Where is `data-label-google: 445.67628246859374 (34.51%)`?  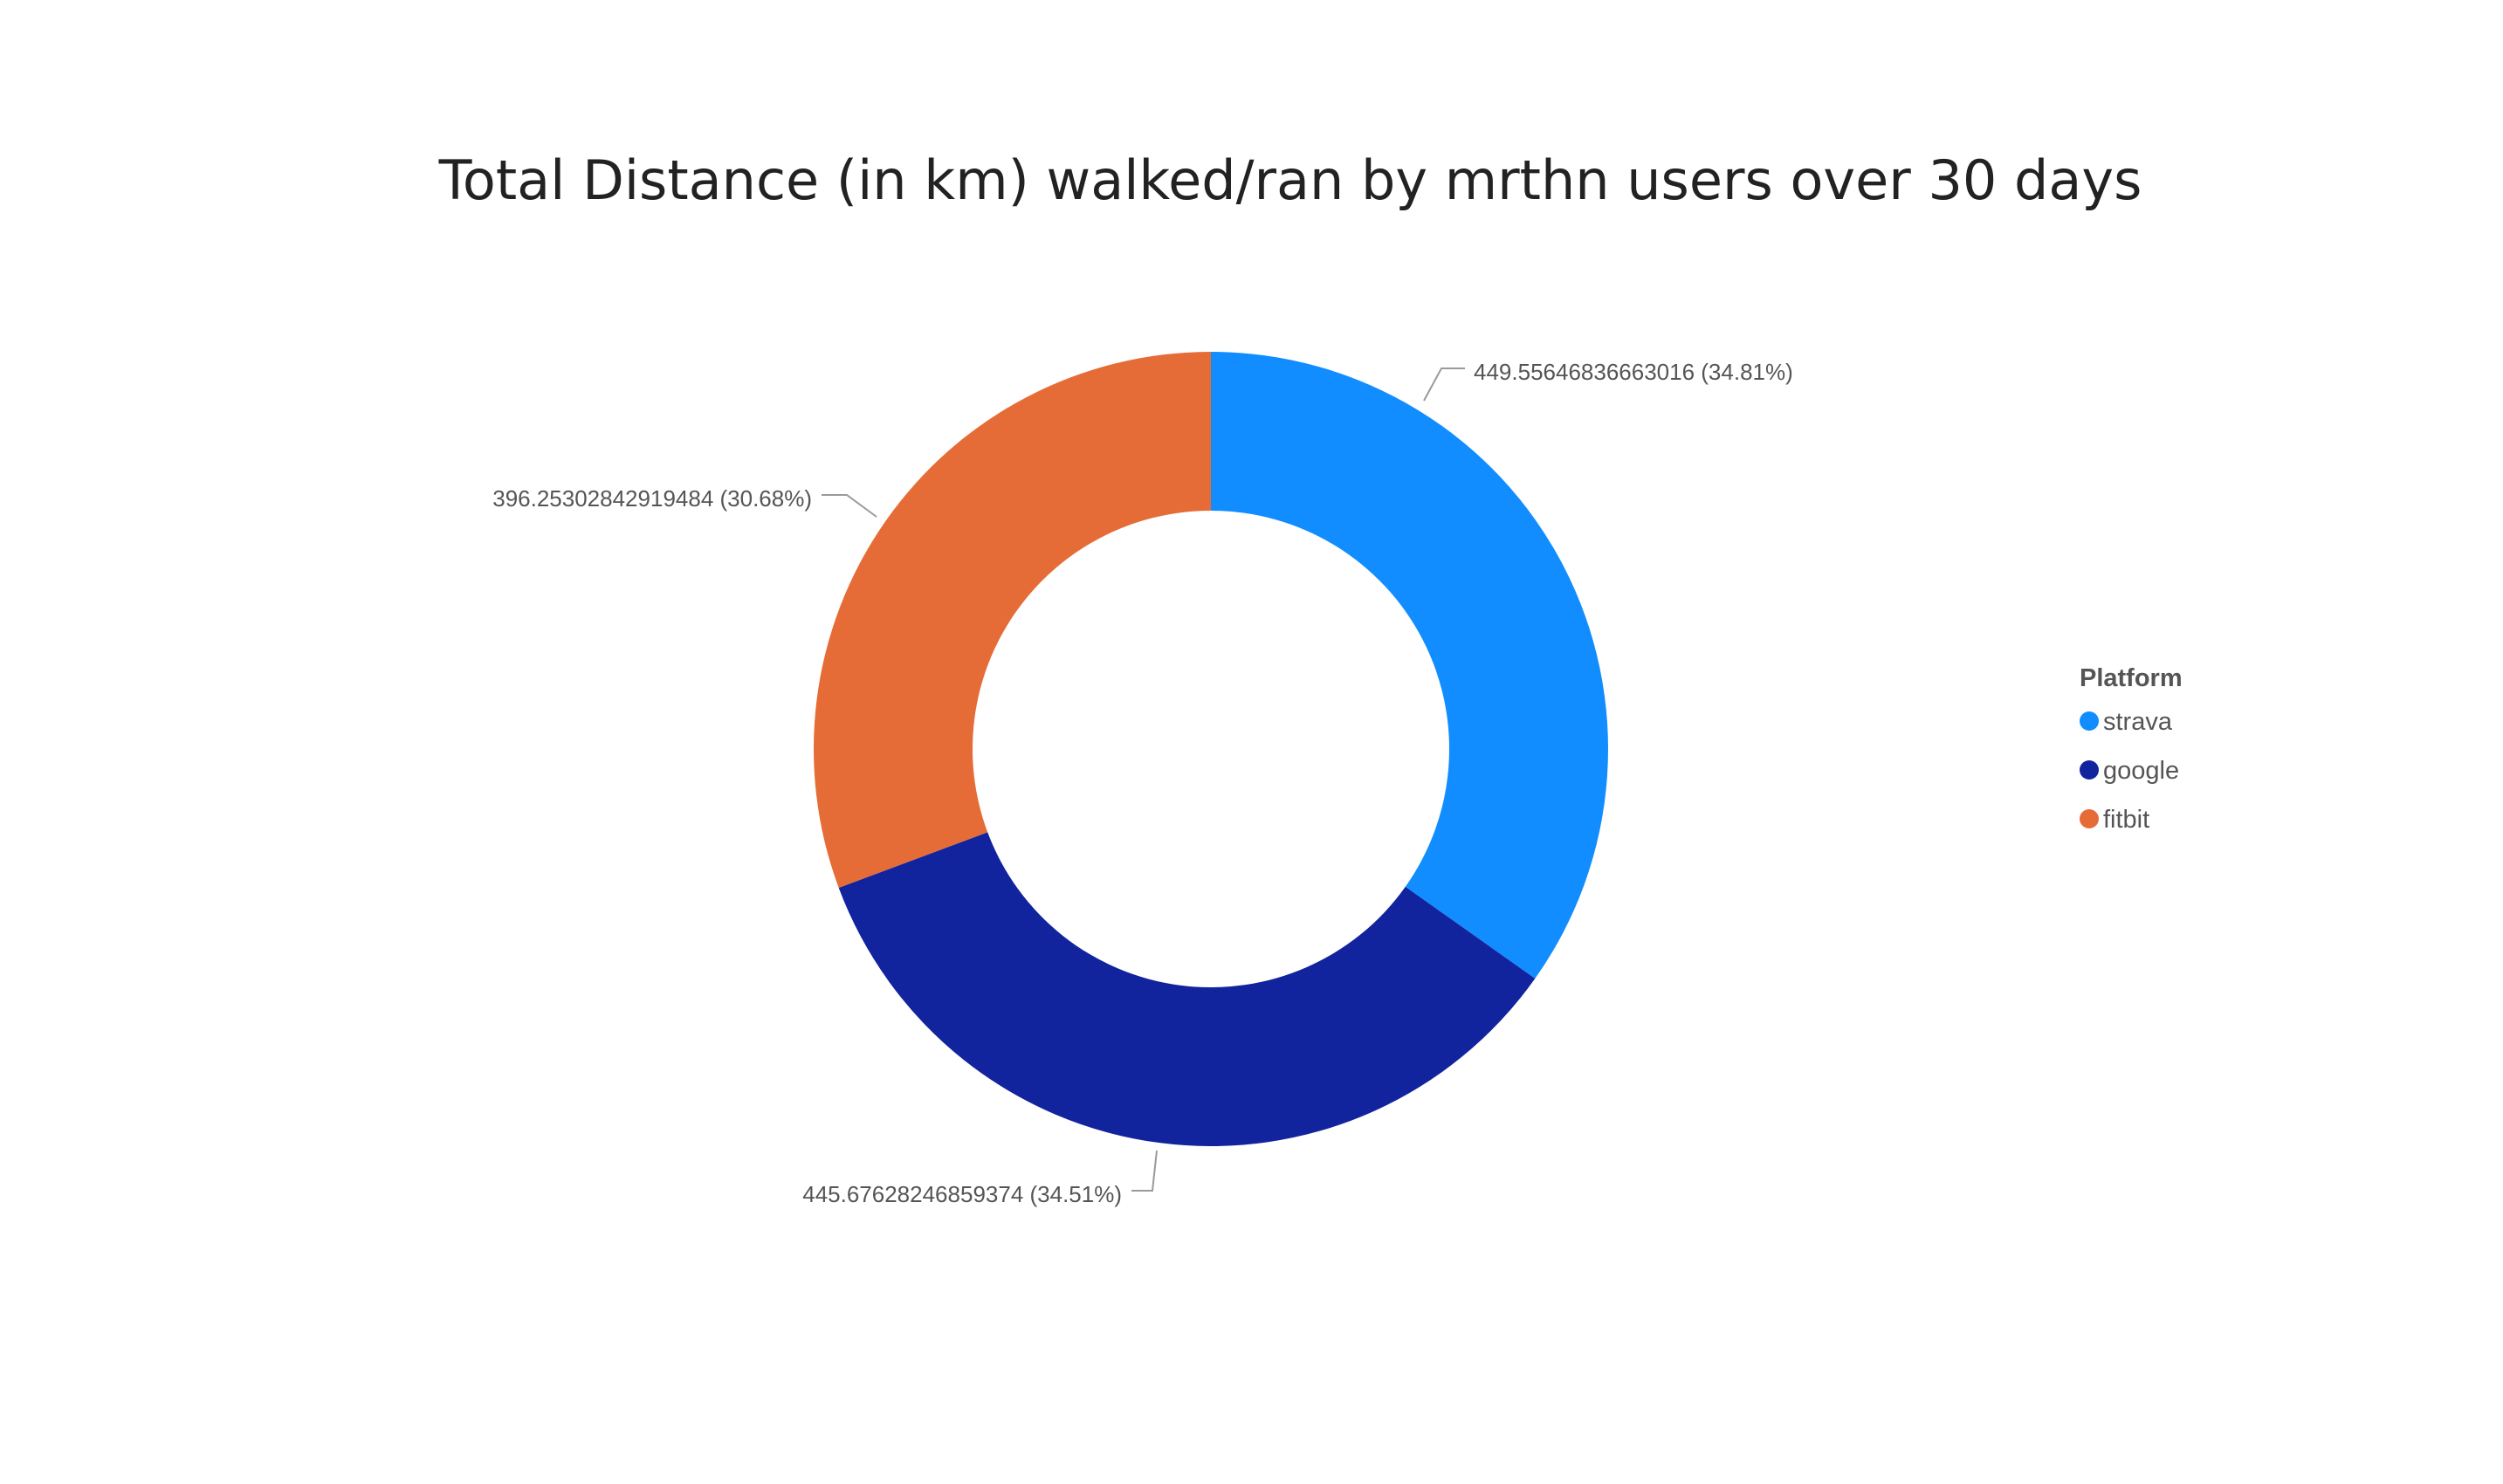 data-label-google: 445.67628246859374 (34.51%) is located at coordinates (962, 1194).